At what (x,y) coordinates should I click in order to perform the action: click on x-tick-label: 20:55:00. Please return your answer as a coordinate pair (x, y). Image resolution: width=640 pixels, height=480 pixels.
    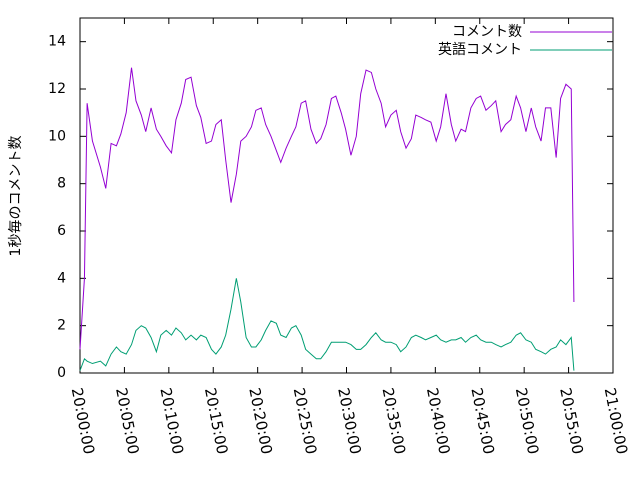
    Looking at the image, I should click on (571, 421).